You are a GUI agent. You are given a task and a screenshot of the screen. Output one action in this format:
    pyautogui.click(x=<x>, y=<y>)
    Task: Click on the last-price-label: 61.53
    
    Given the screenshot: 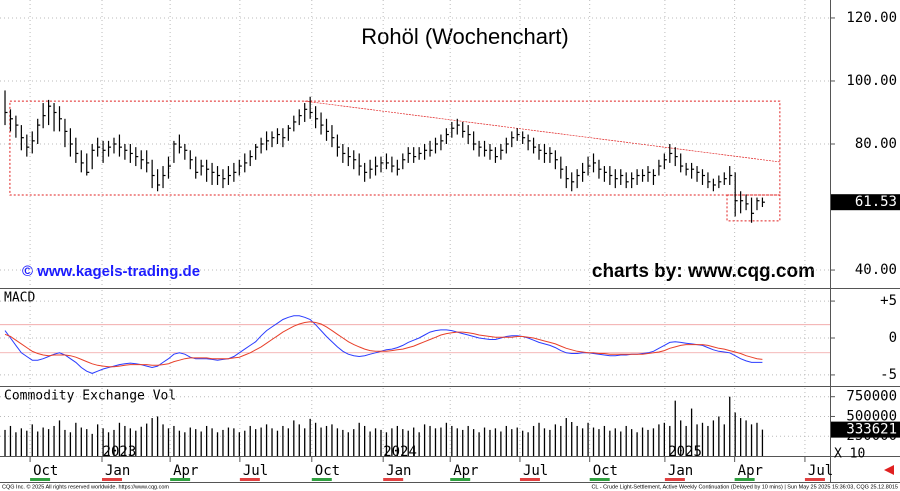 What is the action you would take?
    pyautogui.click(x=876, y=202)
    